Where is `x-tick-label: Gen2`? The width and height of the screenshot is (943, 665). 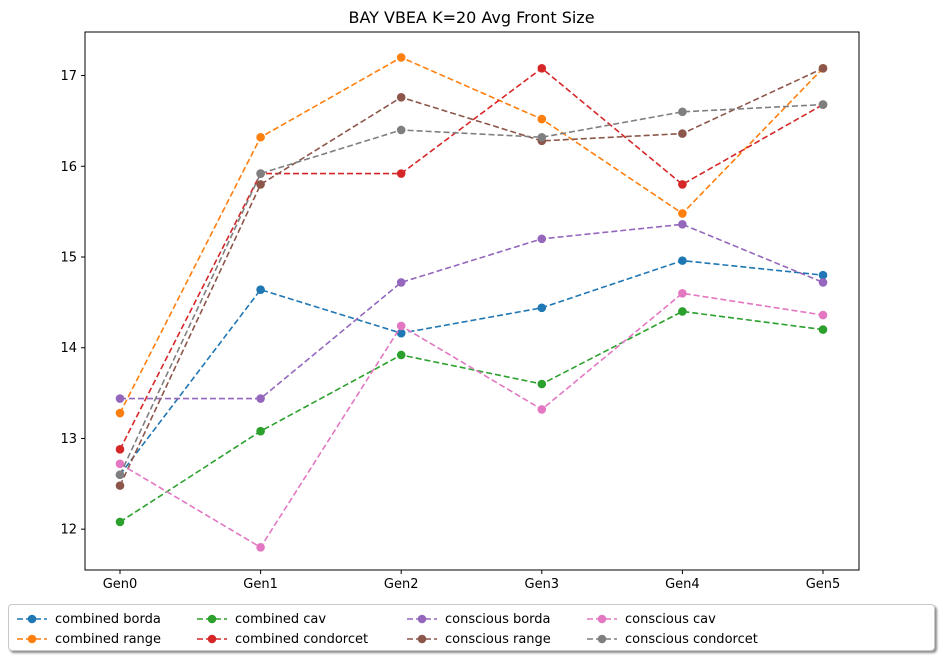 x-tick-label: Gen2 is located at coordinates (401, 584).